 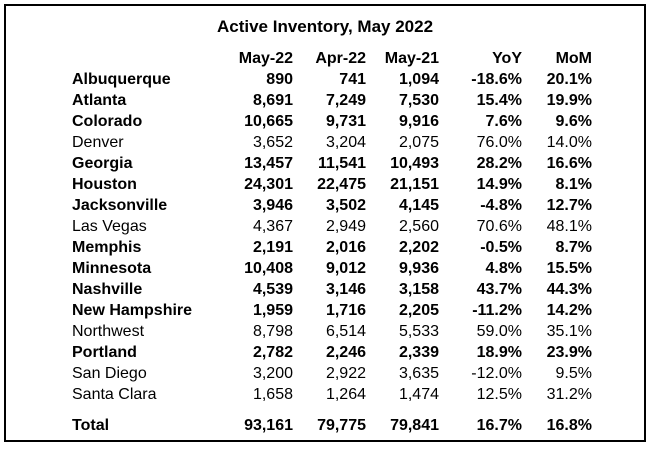 I want to click on cell-apr22: 3,502, so click(x=345, y=205).